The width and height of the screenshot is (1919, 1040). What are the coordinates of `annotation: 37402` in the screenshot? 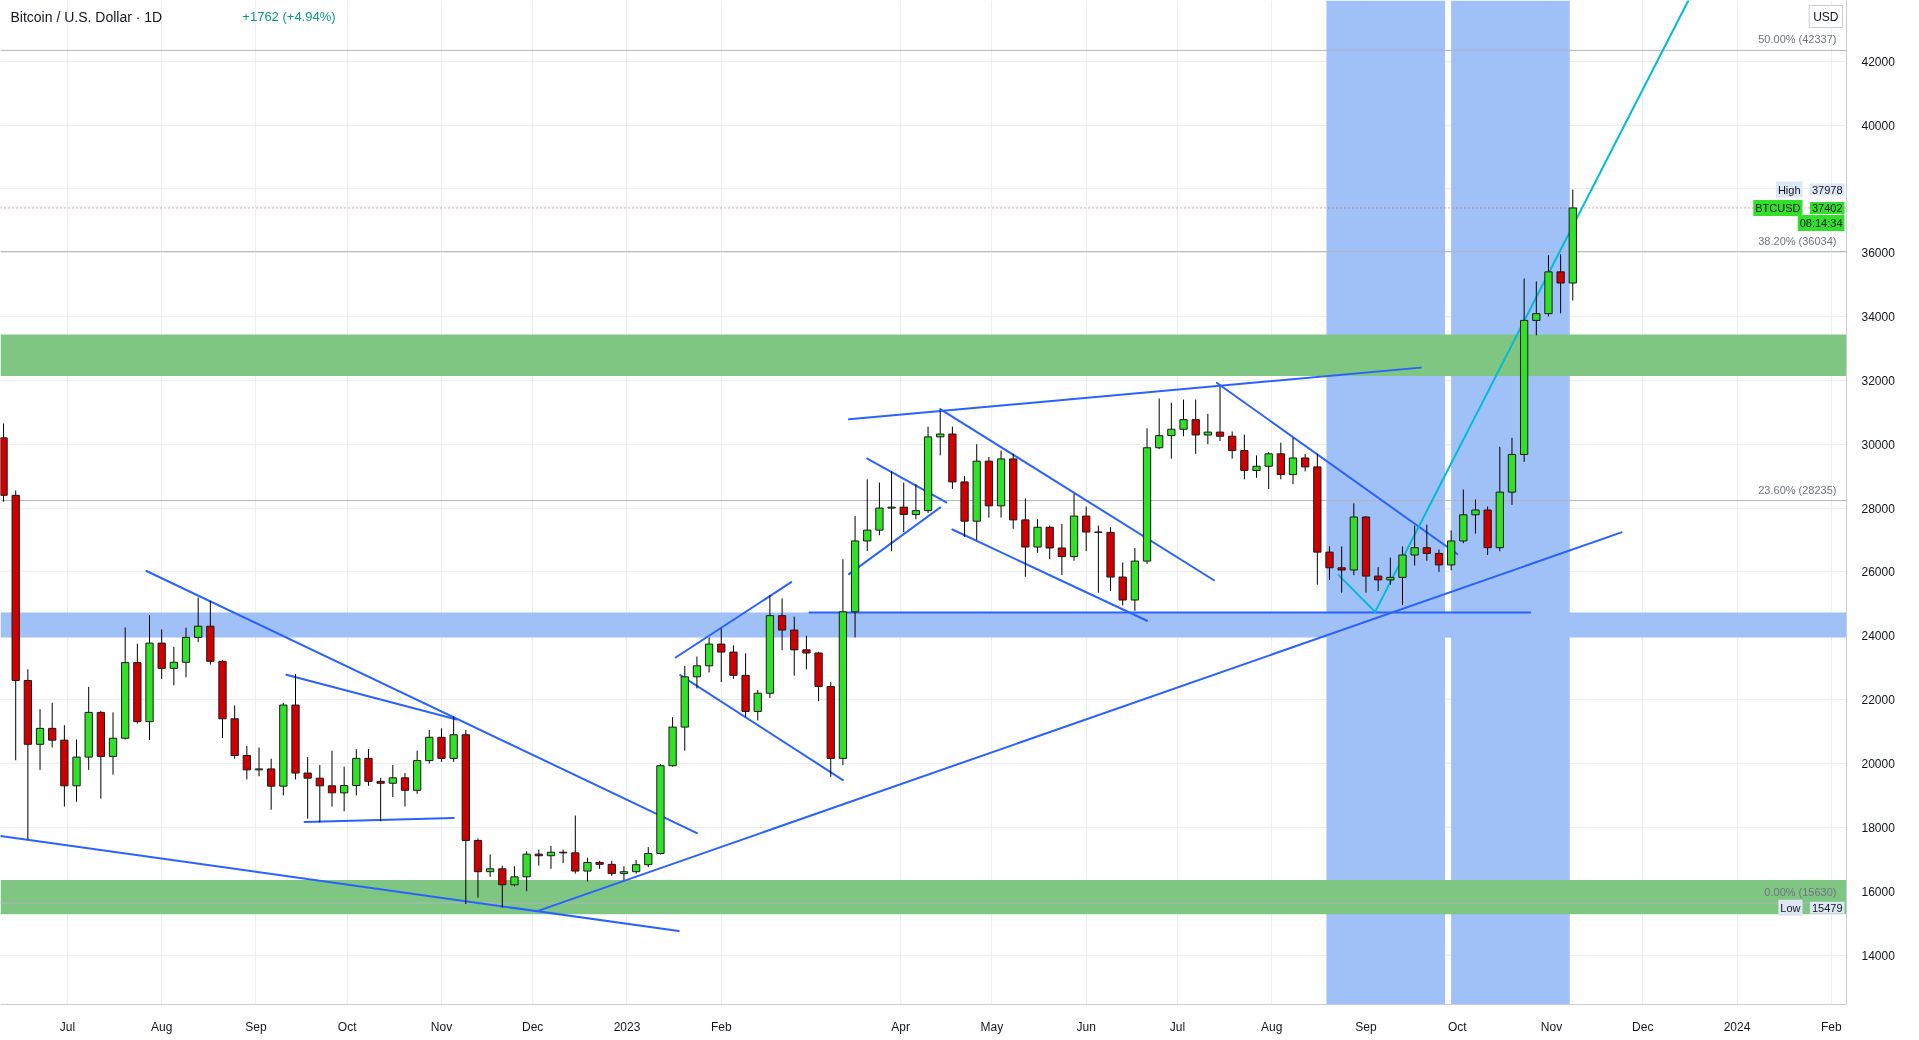 It's located at (1827, 207).